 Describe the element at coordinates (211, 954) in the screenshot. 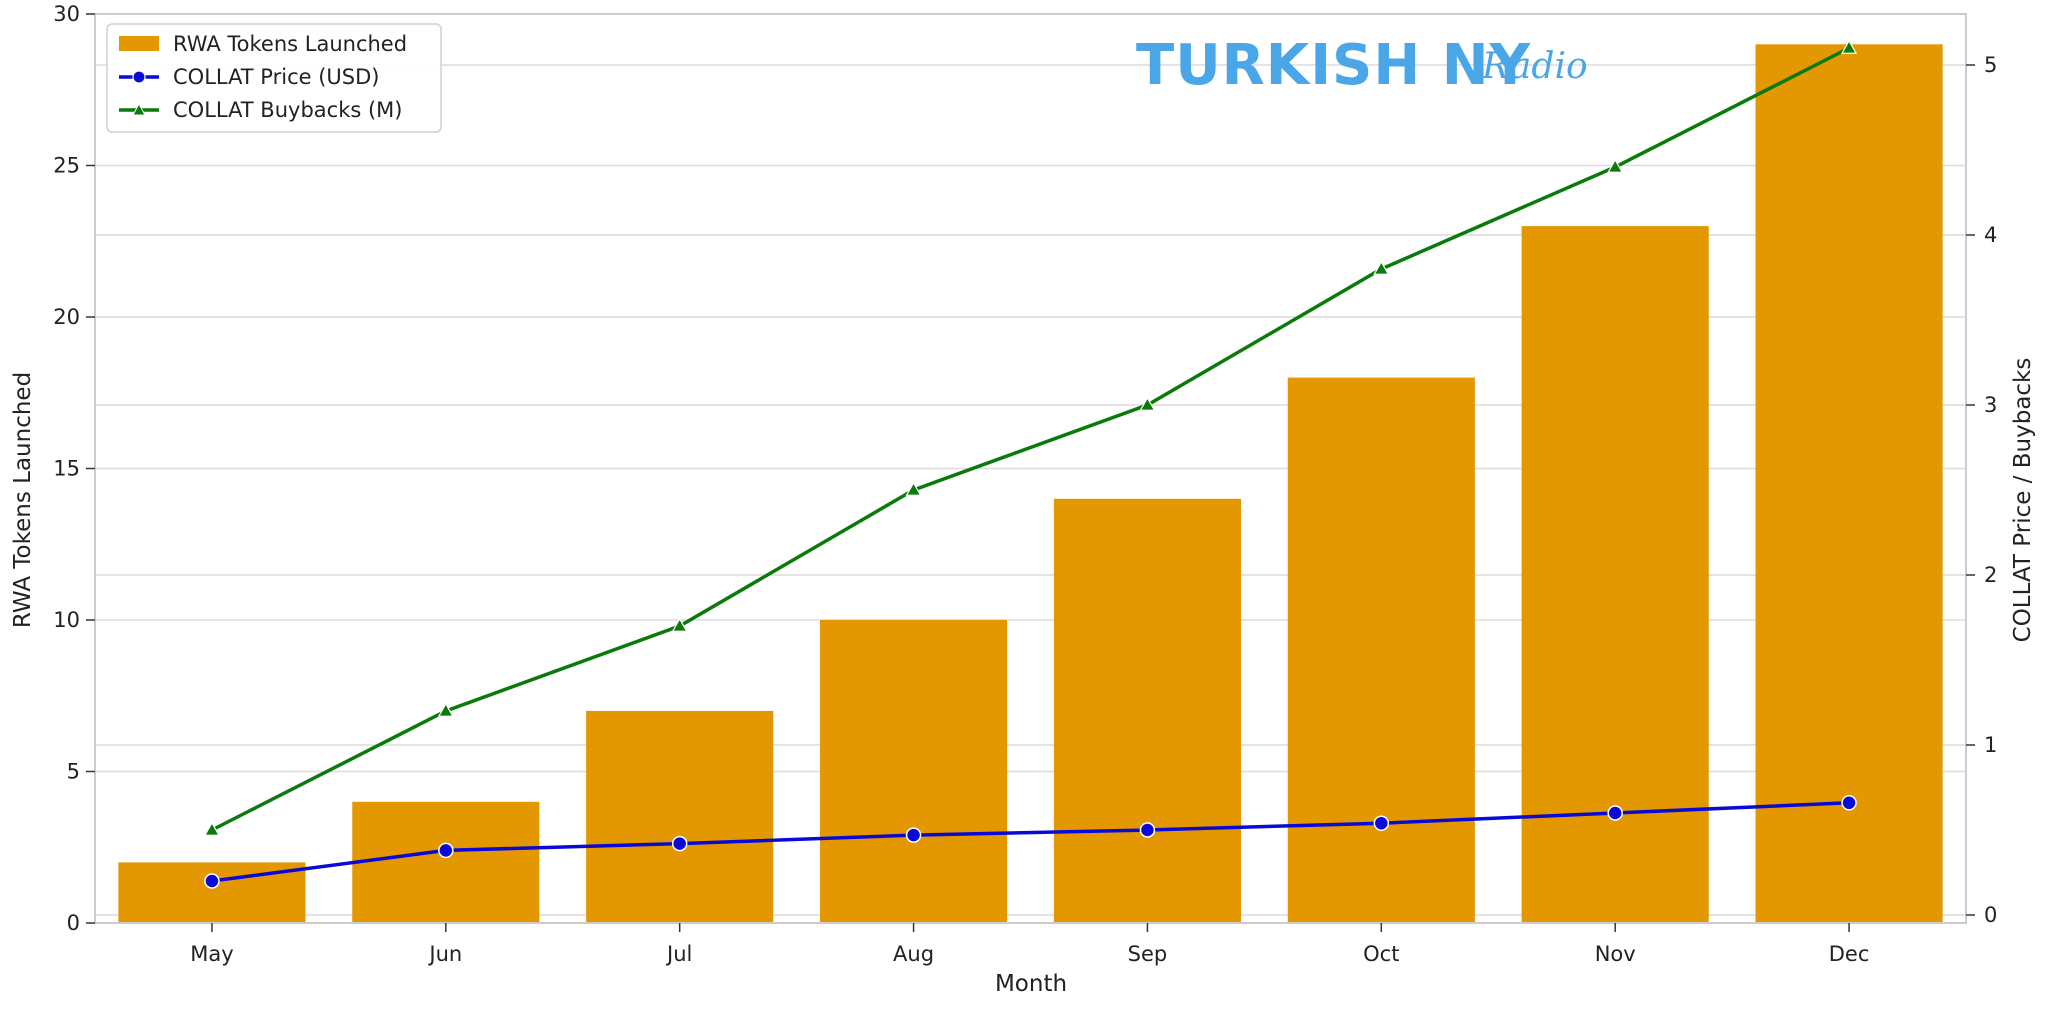

I see `xtick-label-may: May` at that location.